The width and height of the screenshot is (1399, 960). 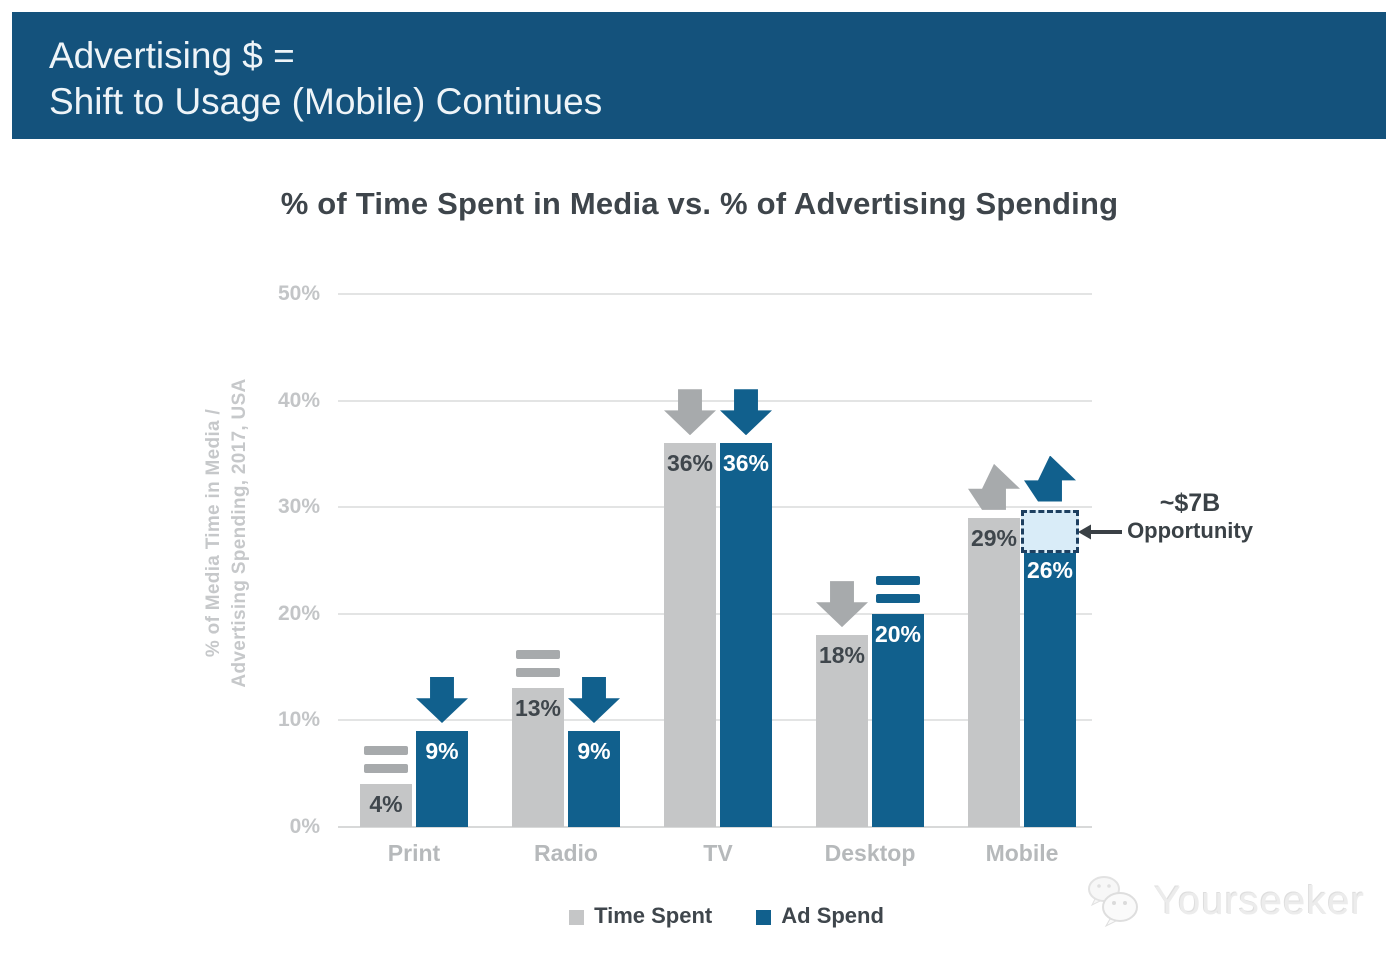 What do you see at coordinates (898, 720) in the screenshot?
I see `bar-desktop-ad-spend` at bounding box center [898, 720].